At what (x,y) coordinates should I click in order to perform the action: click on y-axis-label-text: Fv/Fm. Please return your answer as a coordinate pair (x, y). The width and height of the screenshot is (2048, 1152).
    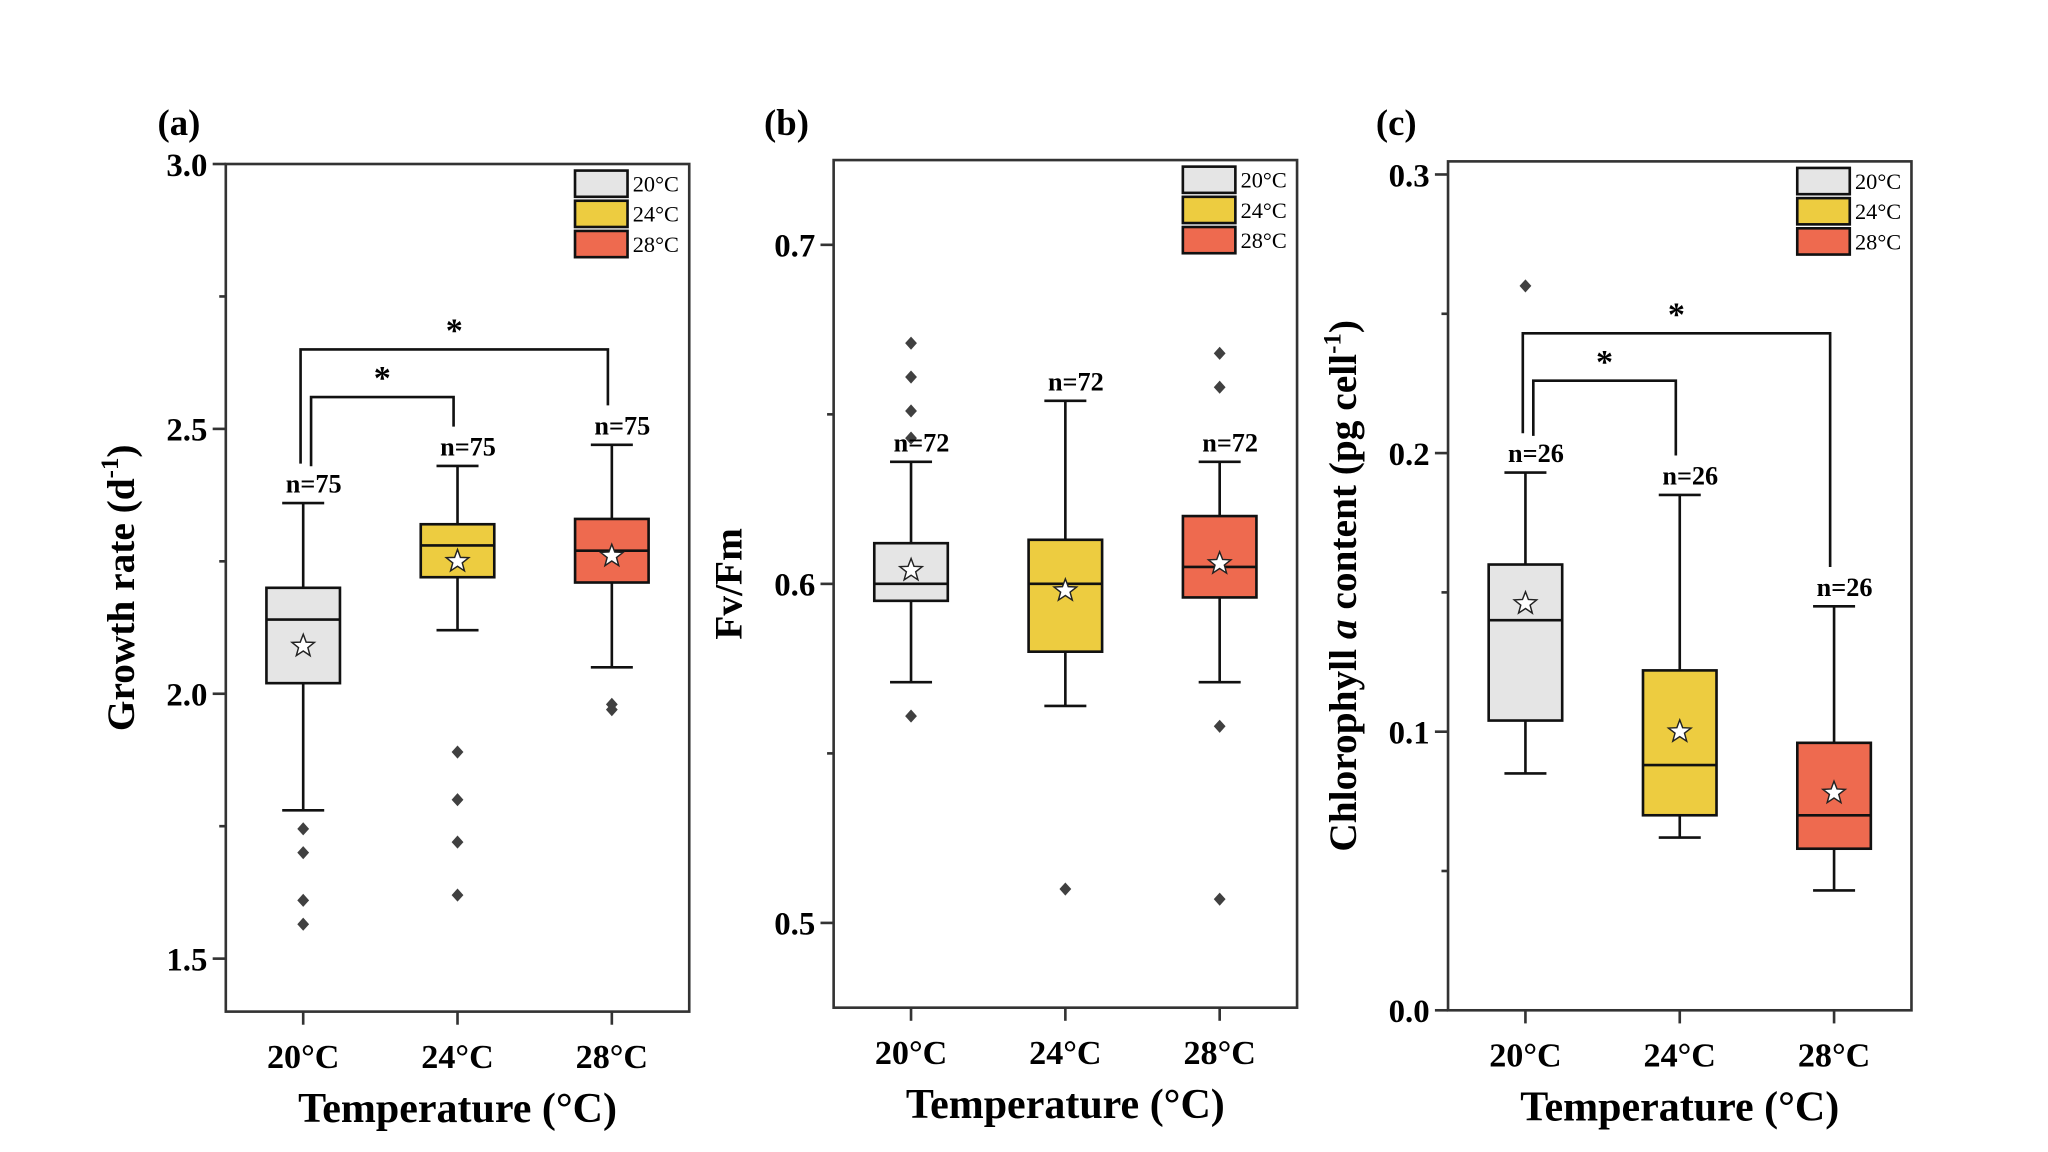
    Looking at the image, I should click on (729, 584).